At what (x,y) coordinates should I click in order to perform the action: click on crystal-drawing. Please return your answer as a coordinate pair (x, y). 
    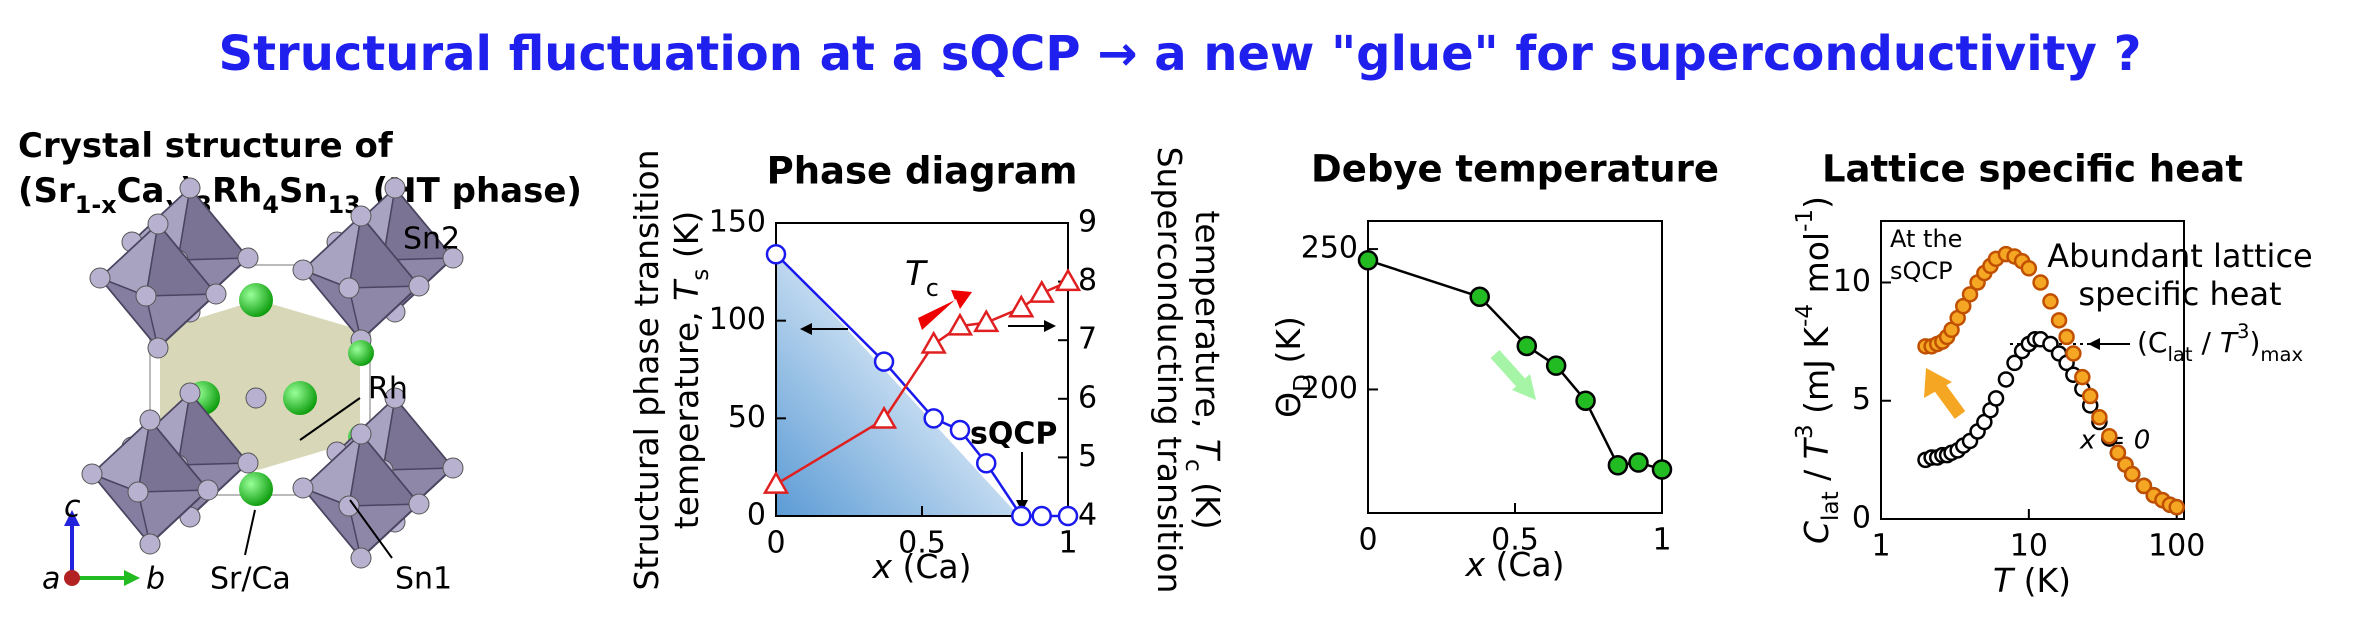
    Looking at the image, I should click on (264, 381).